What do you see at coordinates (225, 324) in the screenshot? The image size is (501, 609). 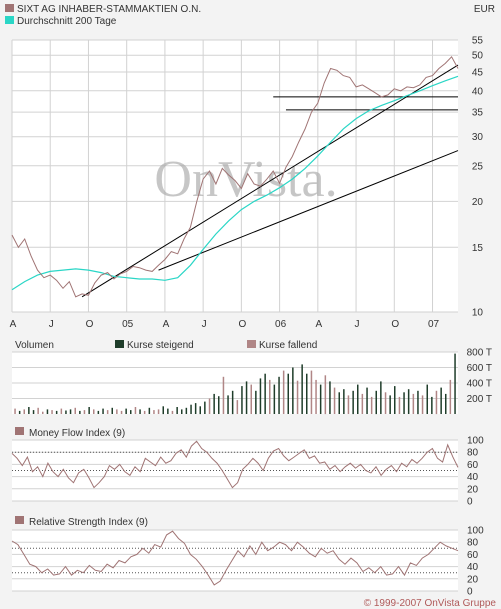 I see `price-x-axis: A J O 05 A J O 06 A J O 07` at bounding box center [225, 324].